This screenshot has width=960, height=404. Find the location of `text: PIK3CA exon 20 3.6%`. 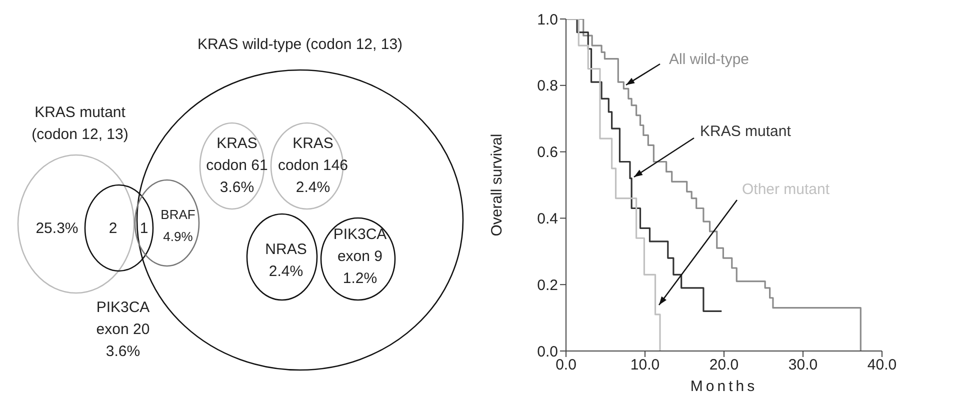

text: PIK3CA exon 20 3.6% is located at coordinates (123, 329).